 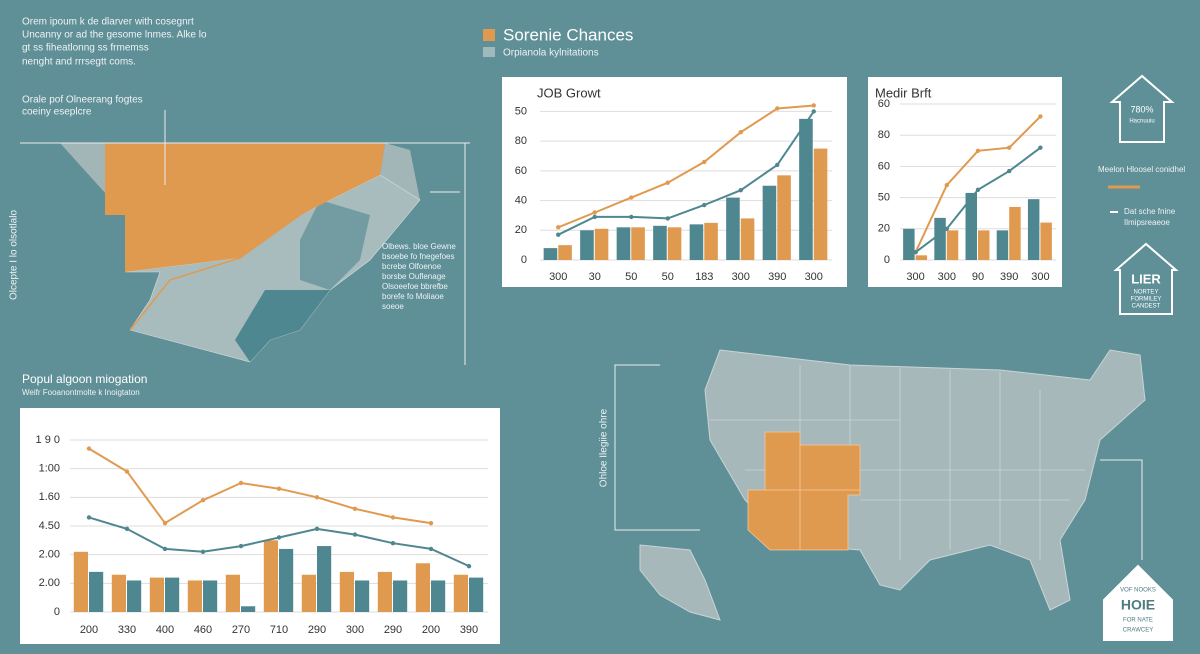 I want to click on house-text: 780%, so click(x=1141, y=109).